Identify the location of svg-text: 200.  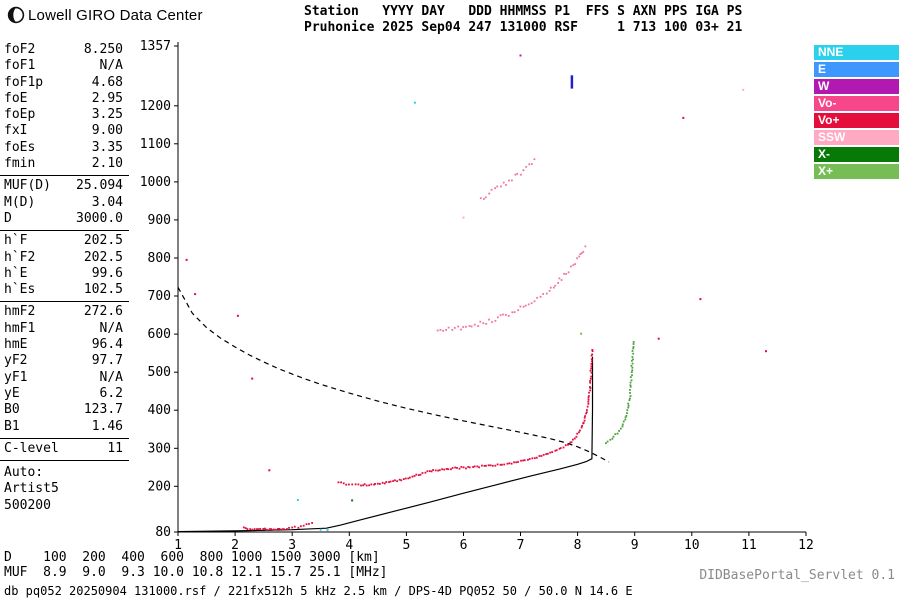
(159, 486).